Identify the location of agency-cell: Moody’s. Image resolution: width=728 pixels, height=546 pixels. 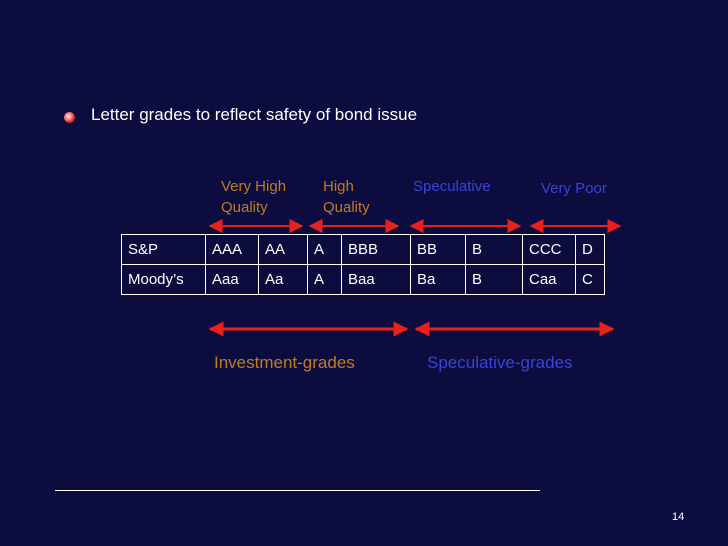
(163, 279).